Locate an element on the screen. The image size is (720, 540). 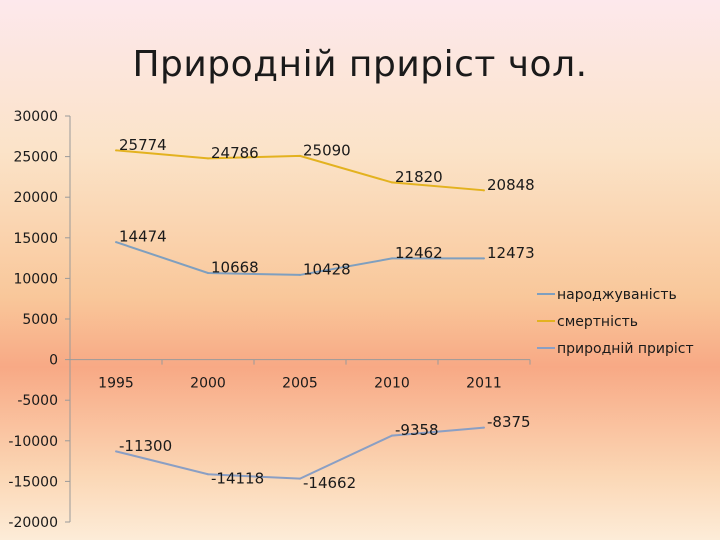
data-label: 21820 is located at coordinates (419, 177).